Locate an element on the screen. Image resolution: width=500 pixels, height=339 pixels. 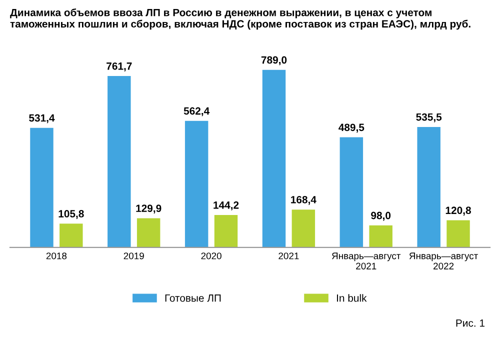
data-label: 98,0 is located at coordinates (381, 216).